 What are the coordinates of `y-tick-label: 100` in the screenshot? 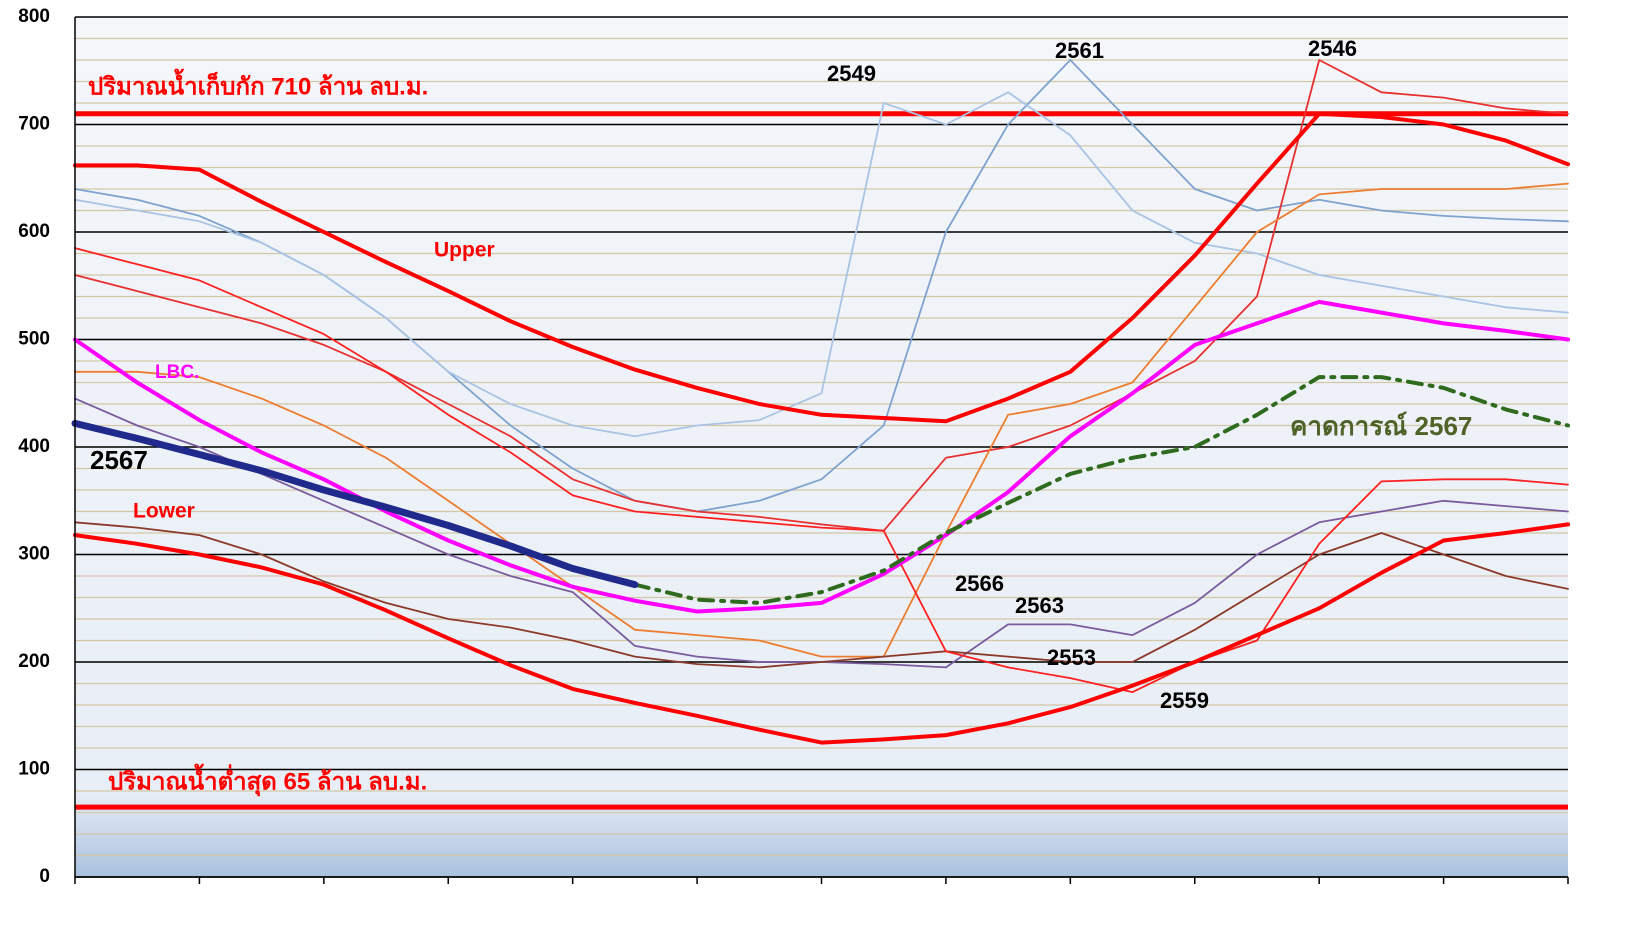 It's located at (34, 769).